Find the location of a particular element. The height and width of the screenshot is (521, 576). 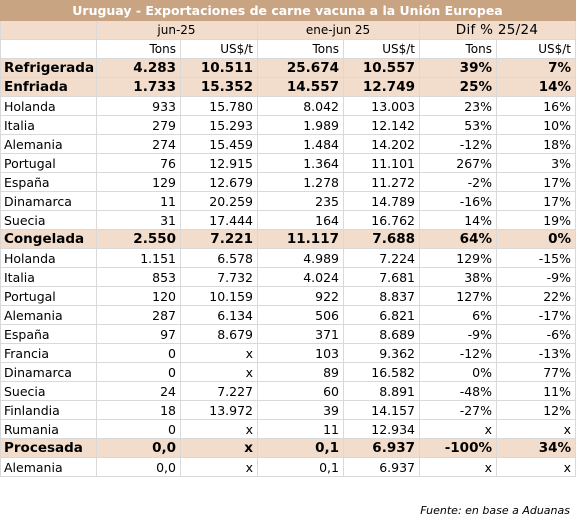

cell-dif-usd: 3% is located at coordinates (535, 163).